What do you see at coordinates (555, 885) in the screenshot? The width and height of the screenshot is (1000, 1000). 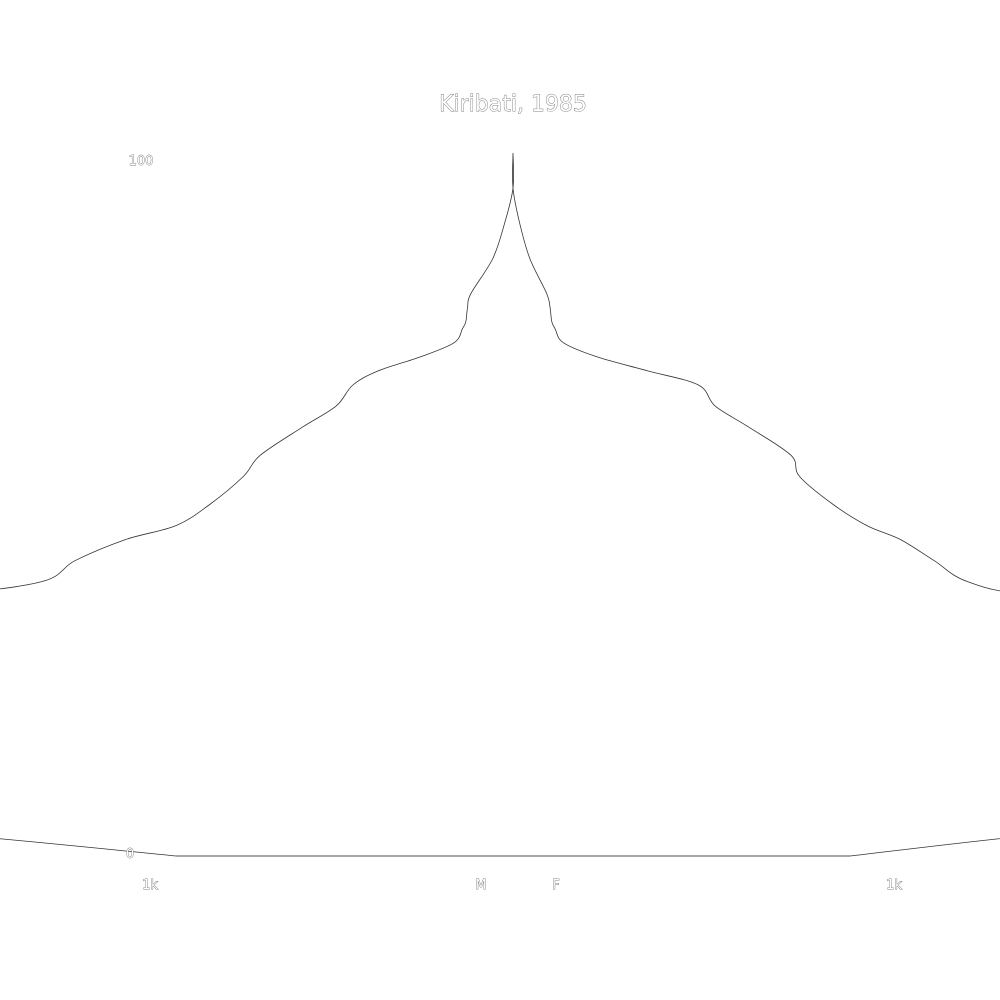 I see `female-axis-label: F` at bounding box center [555, 885].